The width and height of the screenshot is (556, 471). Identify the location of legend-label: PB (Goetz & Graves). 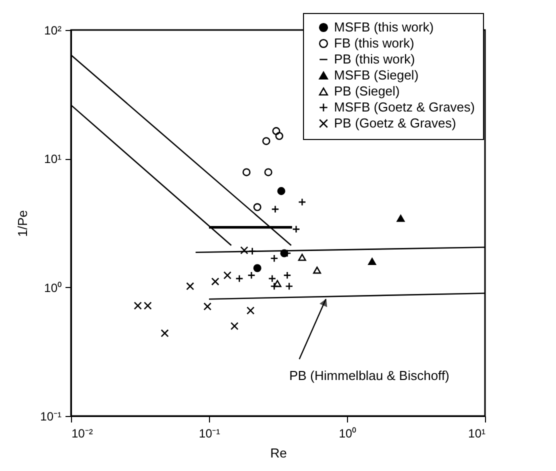
(395, 123).